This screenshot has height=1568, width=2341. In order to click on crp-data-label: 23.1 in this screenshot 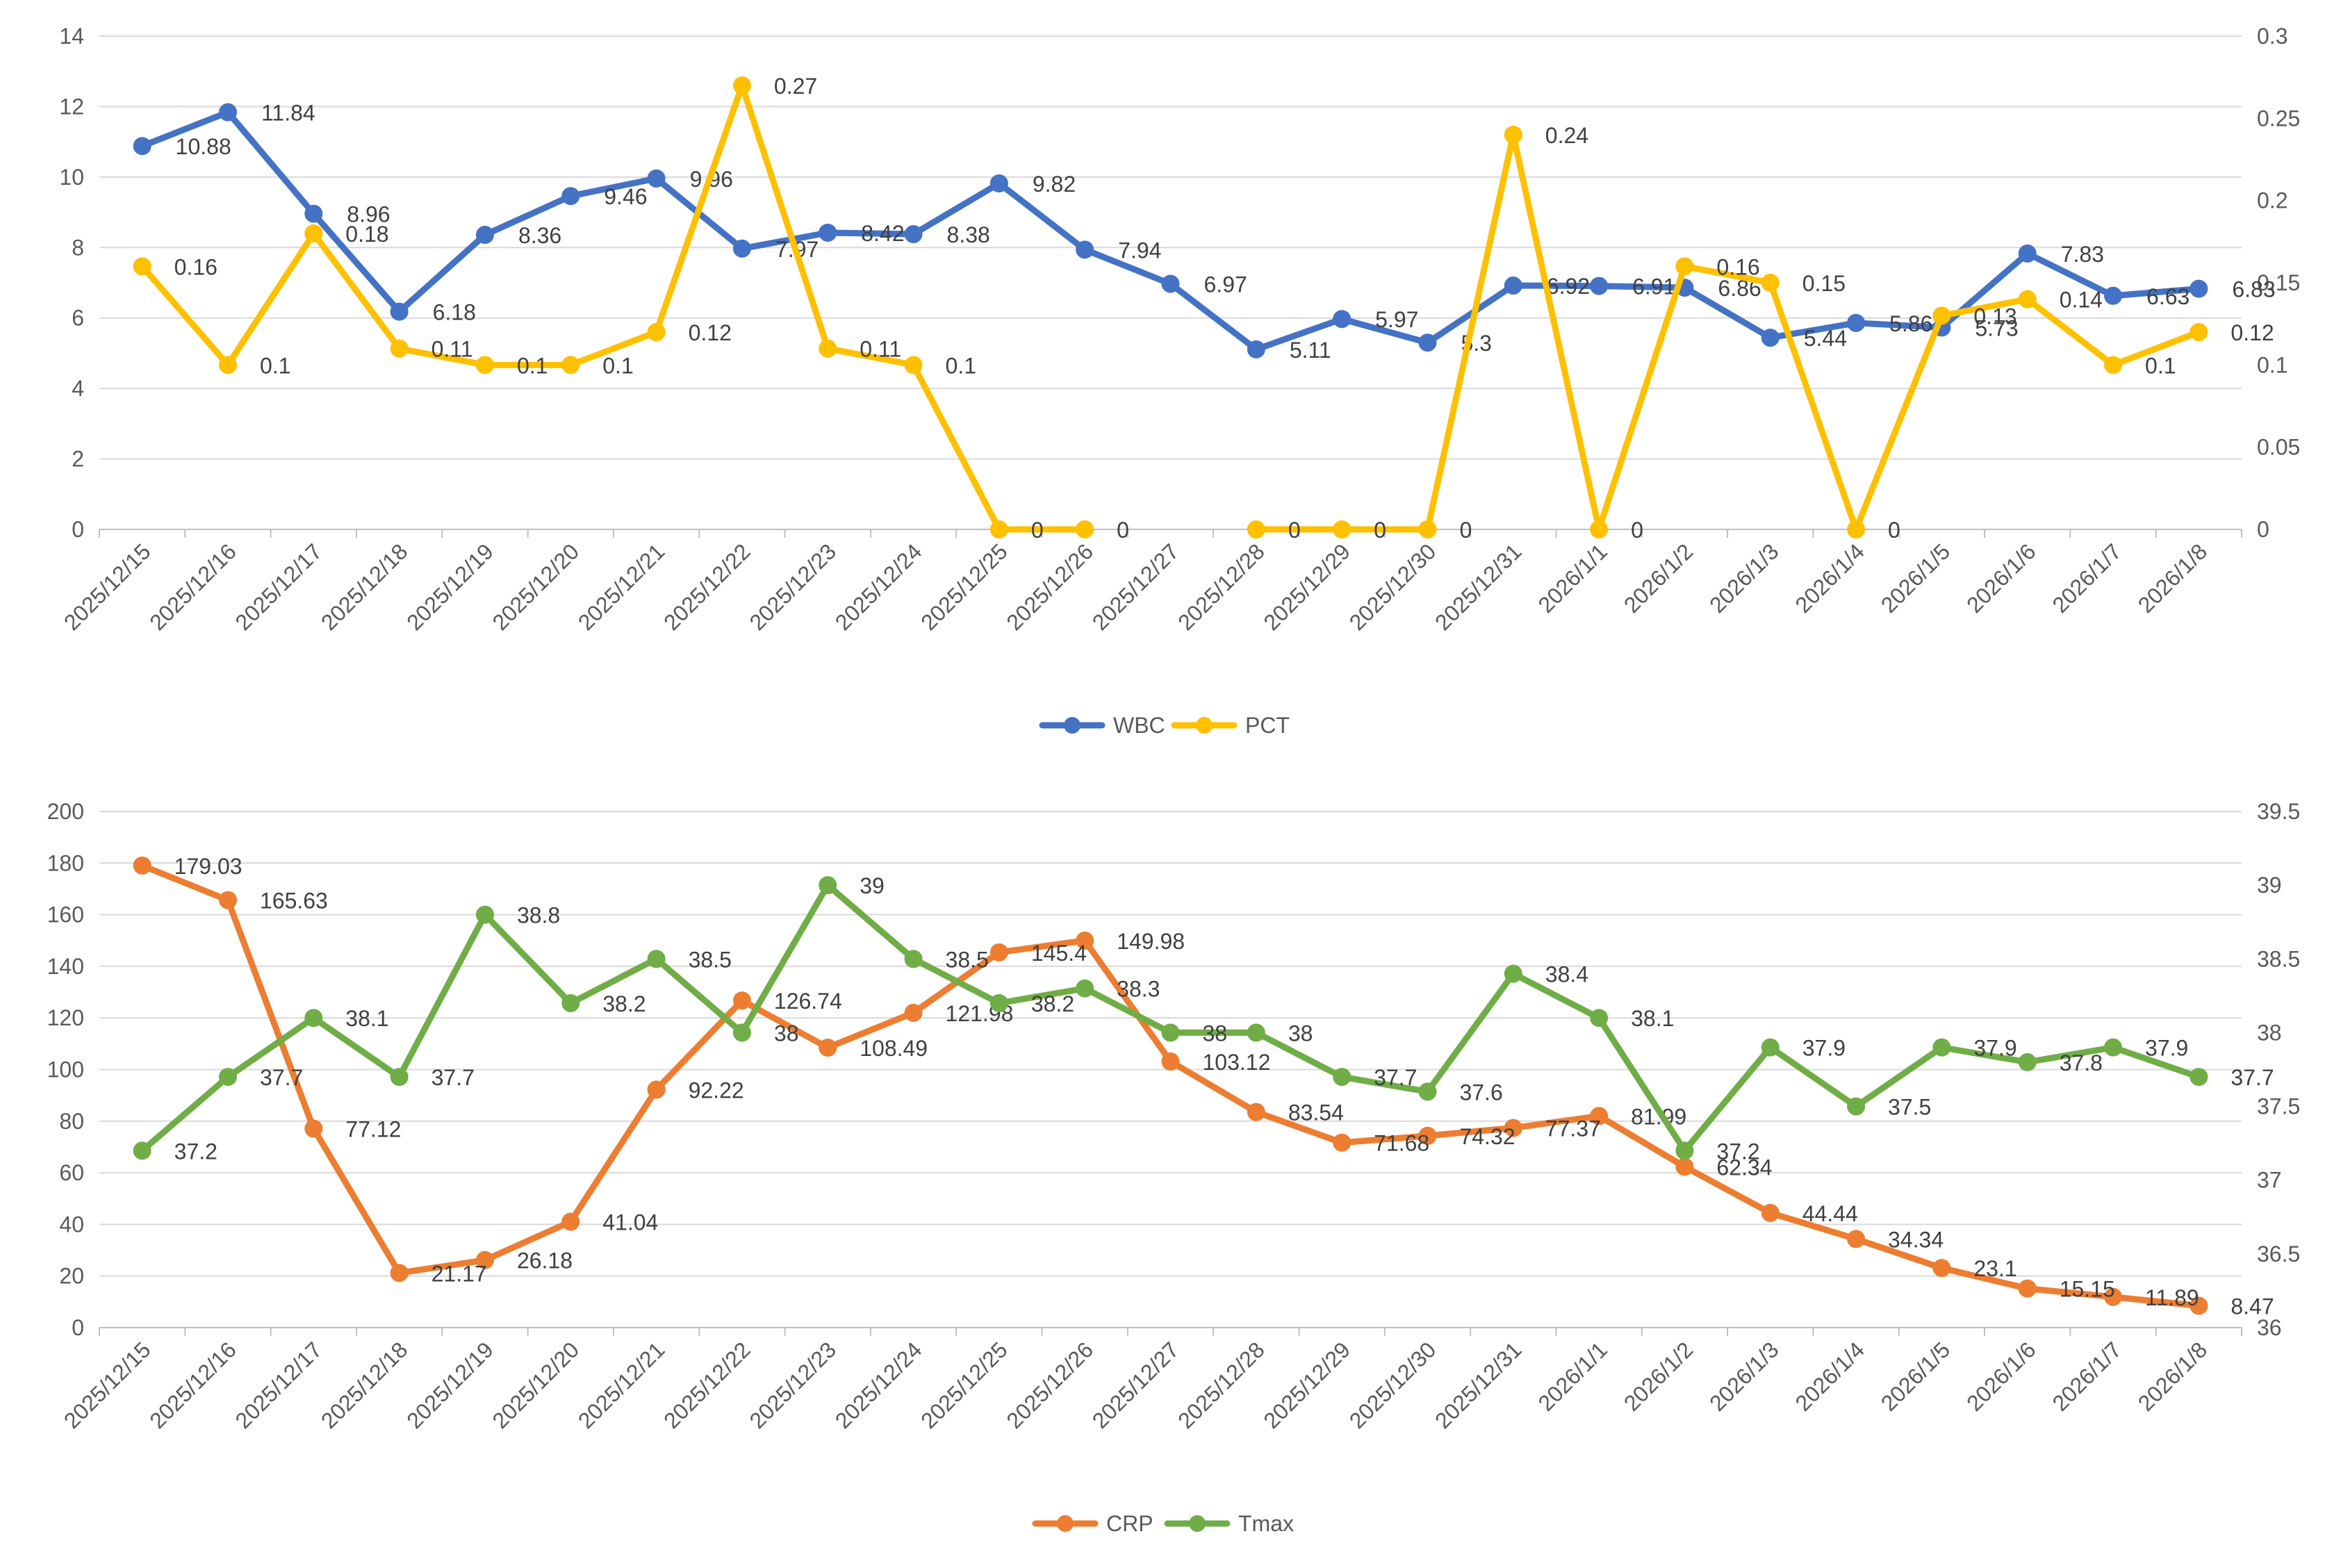, I will do `click(1994, 1268)`.